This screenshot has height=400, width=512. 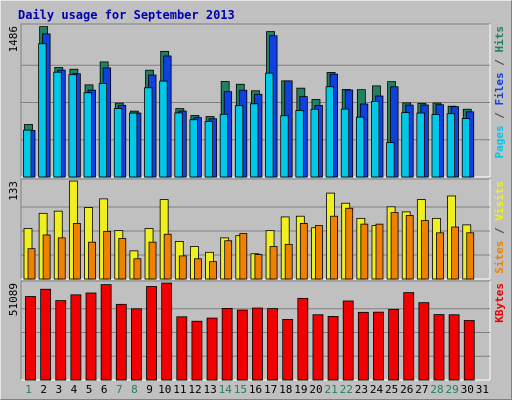 What do you see at coordinates (270, 389) in the screenshot?
I see `x-tick-label-17: 17` at bounding box center [270, 389].